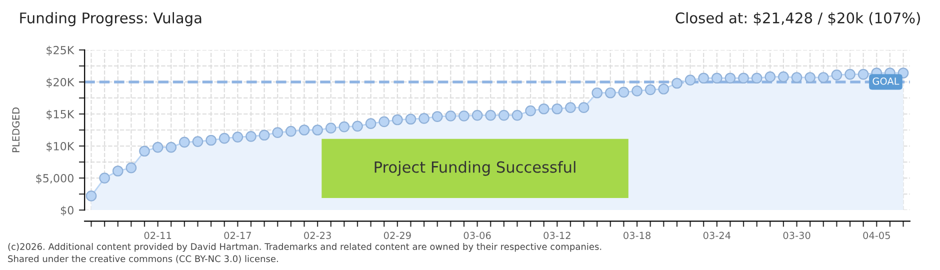 The image size is (940, 270). Describe the element at coordinates (397, 236) in the screenshot. I see `x-tick-label: 02-29` at that location.